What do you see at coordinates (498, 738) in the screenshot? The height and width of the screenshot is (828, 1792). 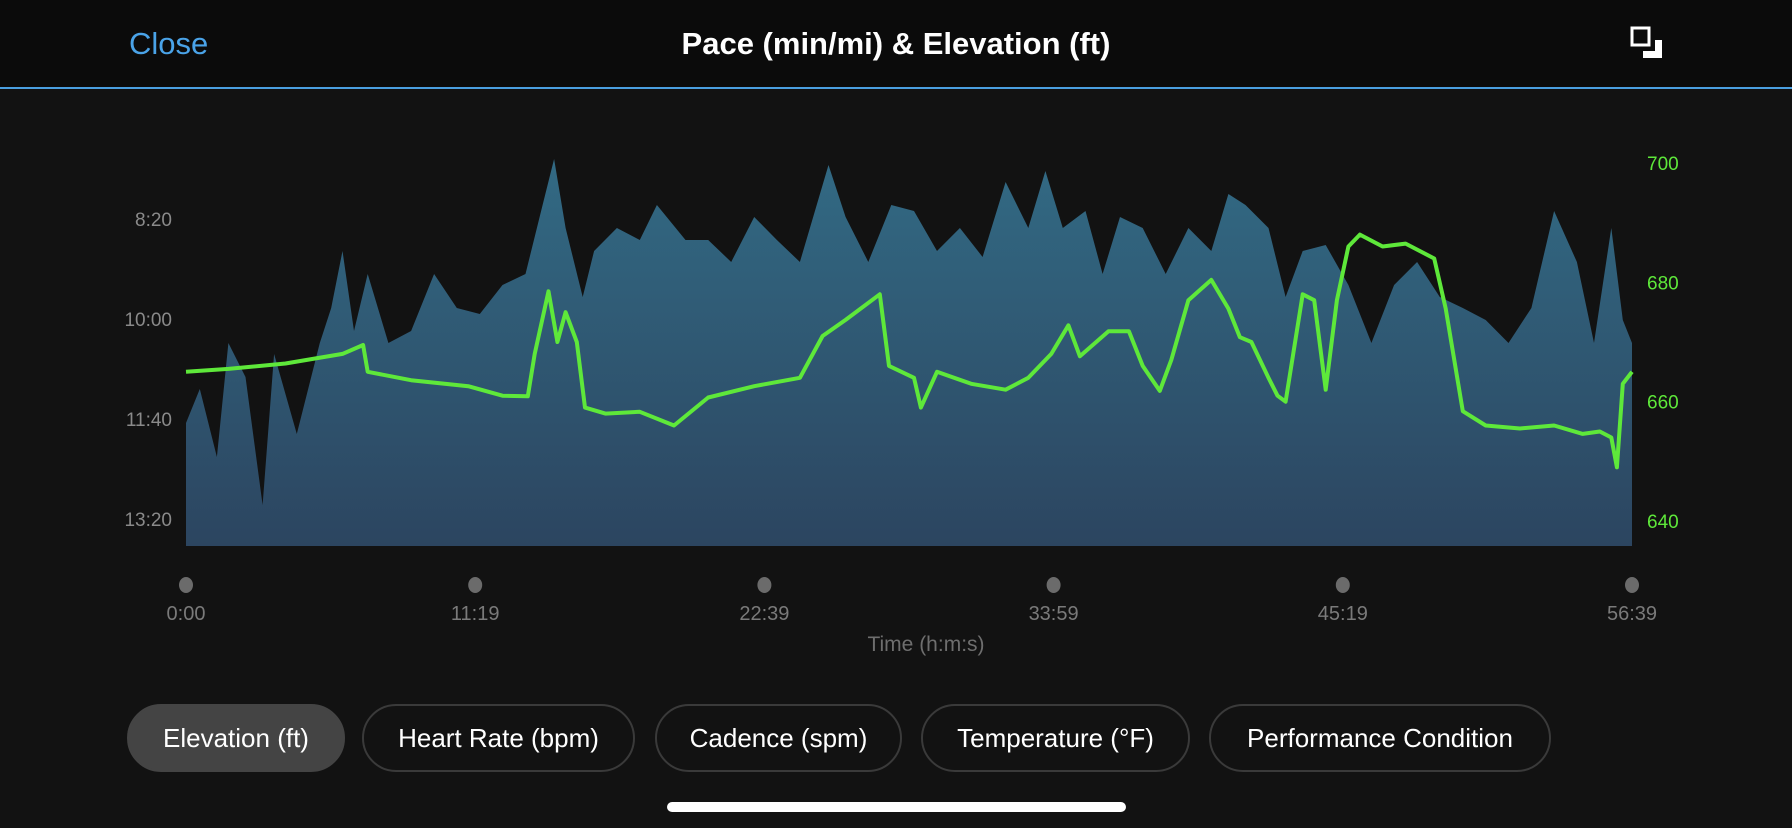 I see `tab-heart-rate-bpm: Heart Rate (bpm)` at bounding box center [498, 738].